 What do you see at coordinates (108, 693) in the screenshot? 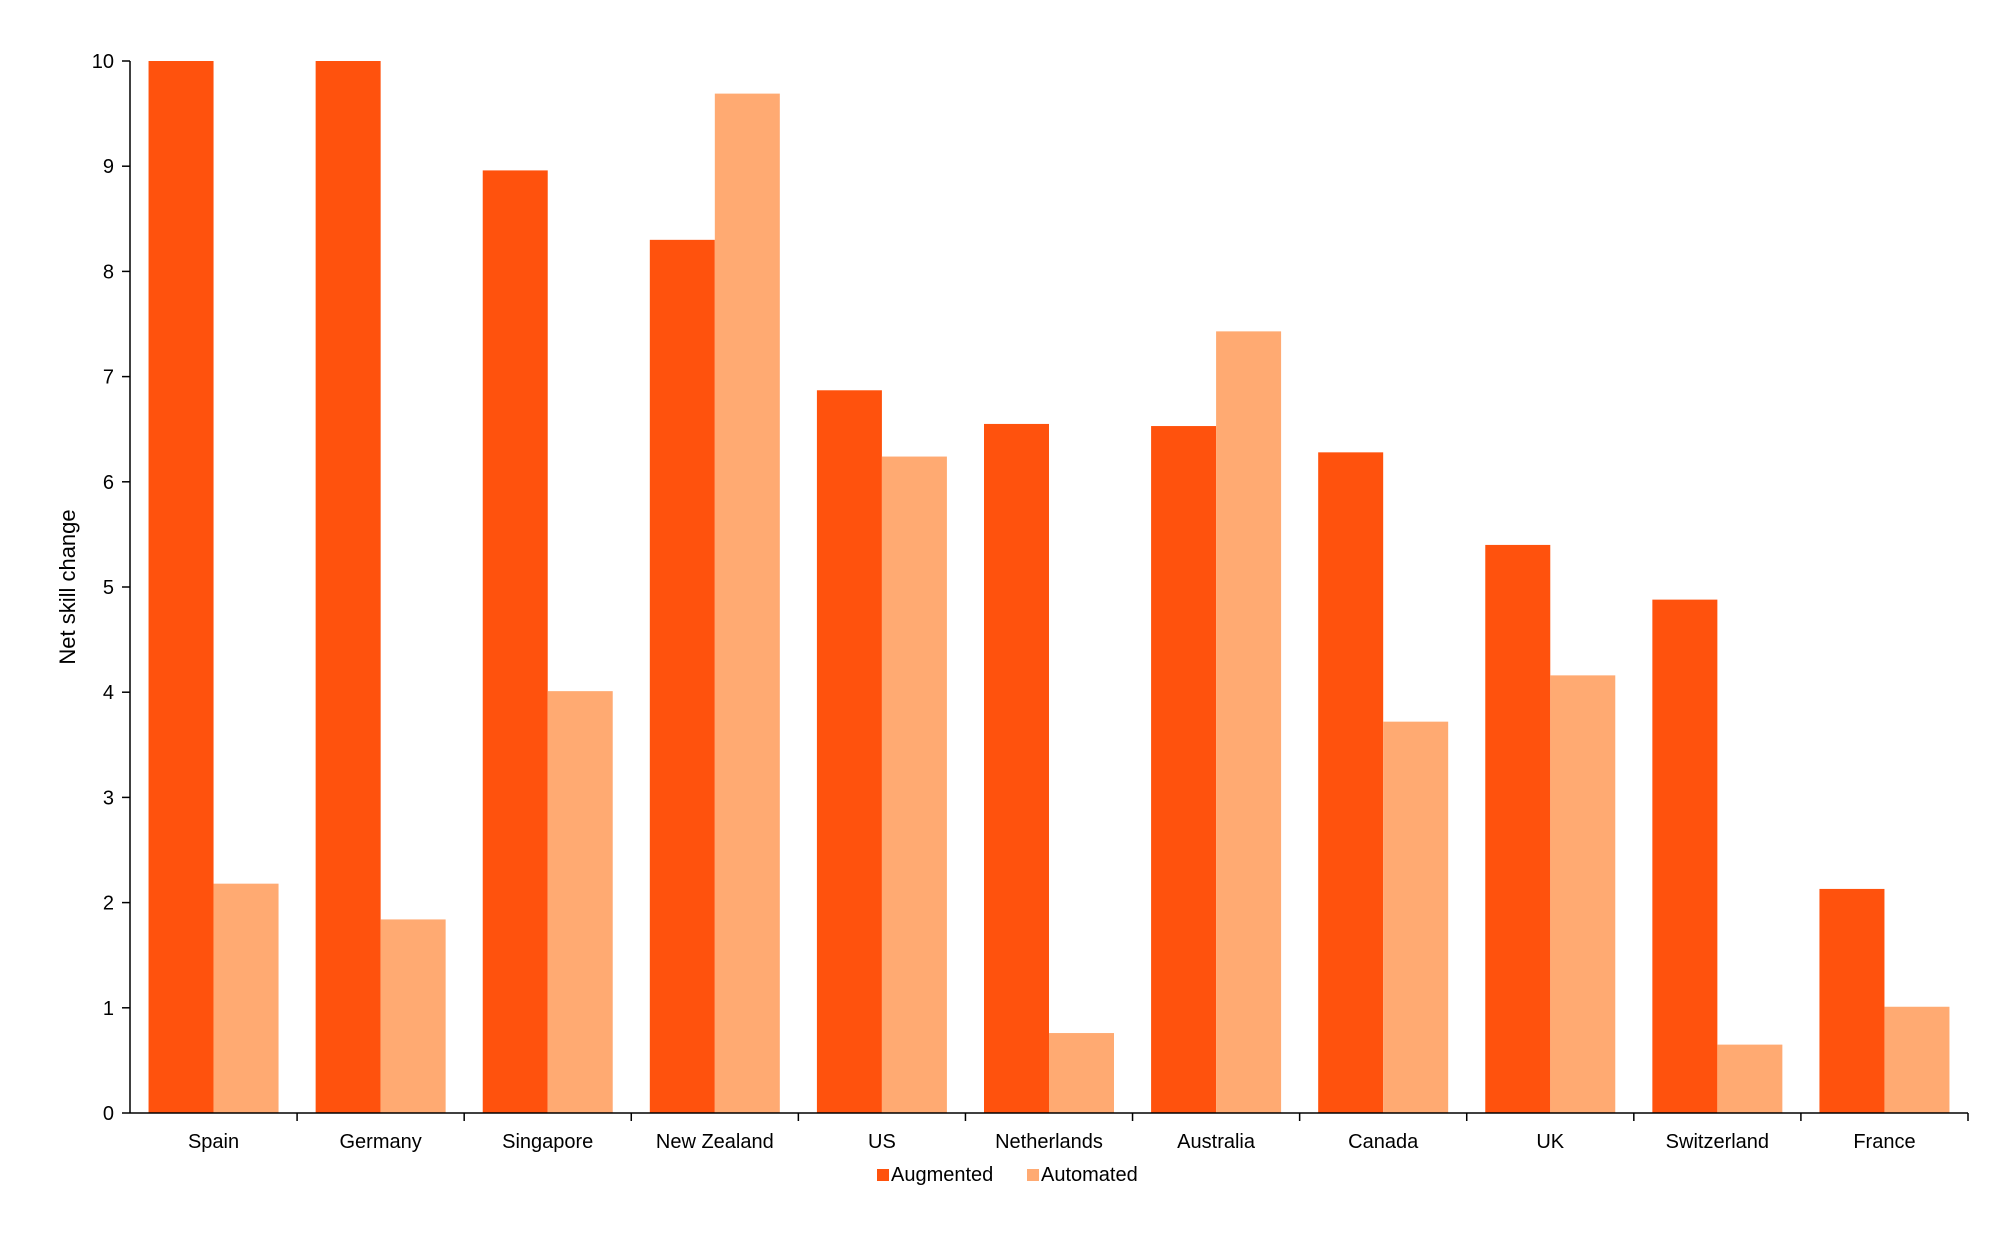
I see `y-tick-label: 4` at bounding box center [108, 693].